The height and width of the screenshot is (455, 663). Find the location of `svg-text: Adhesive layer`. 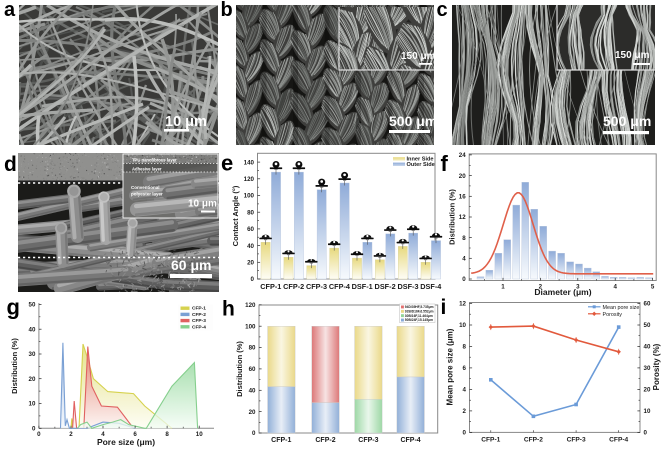

svg-text: Adhesive layer is located at coordinates (147, 169).